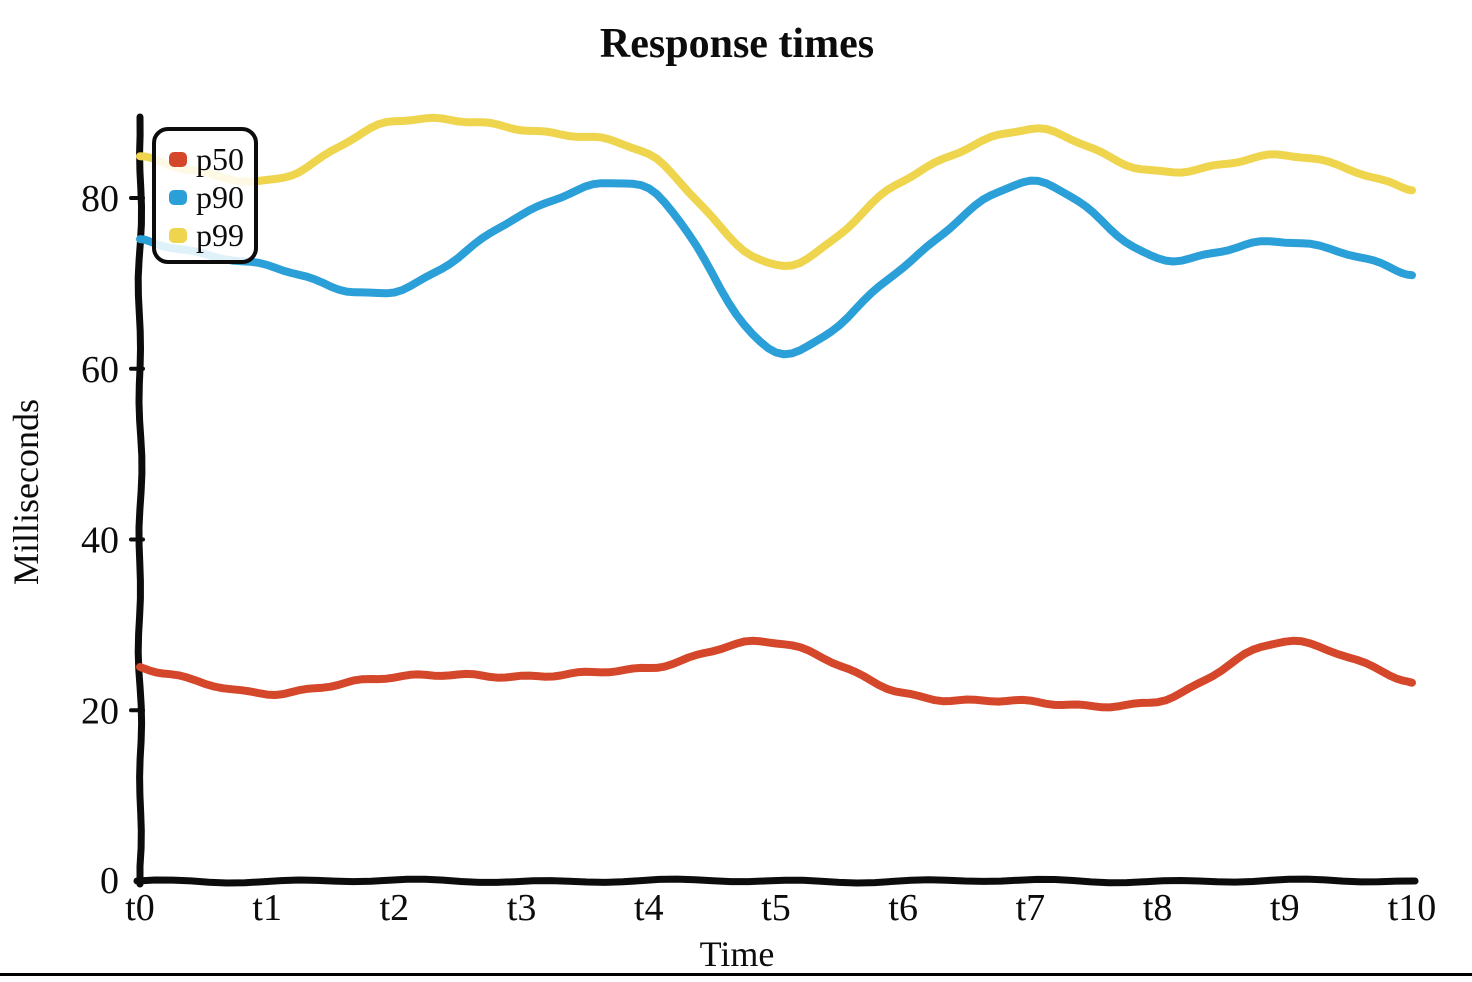 Image resolution: width=1472 pixels, height=982 pixels. Describe the element at coordinates (1285, 908) in the screenshot. I see `x-tick-label-t9: t9` at that location.